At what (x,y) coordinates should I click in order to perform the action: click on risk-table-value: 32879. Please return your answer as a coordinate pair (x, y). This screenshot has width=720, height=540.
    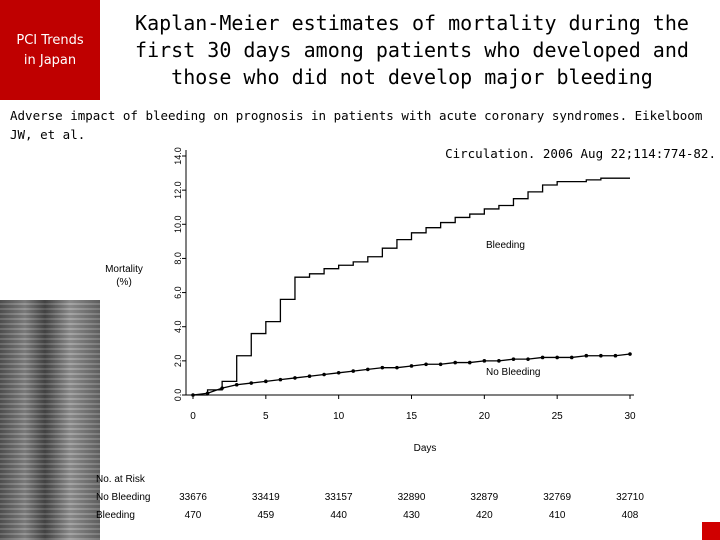
    Looking at the image, I should click on (484, 497).